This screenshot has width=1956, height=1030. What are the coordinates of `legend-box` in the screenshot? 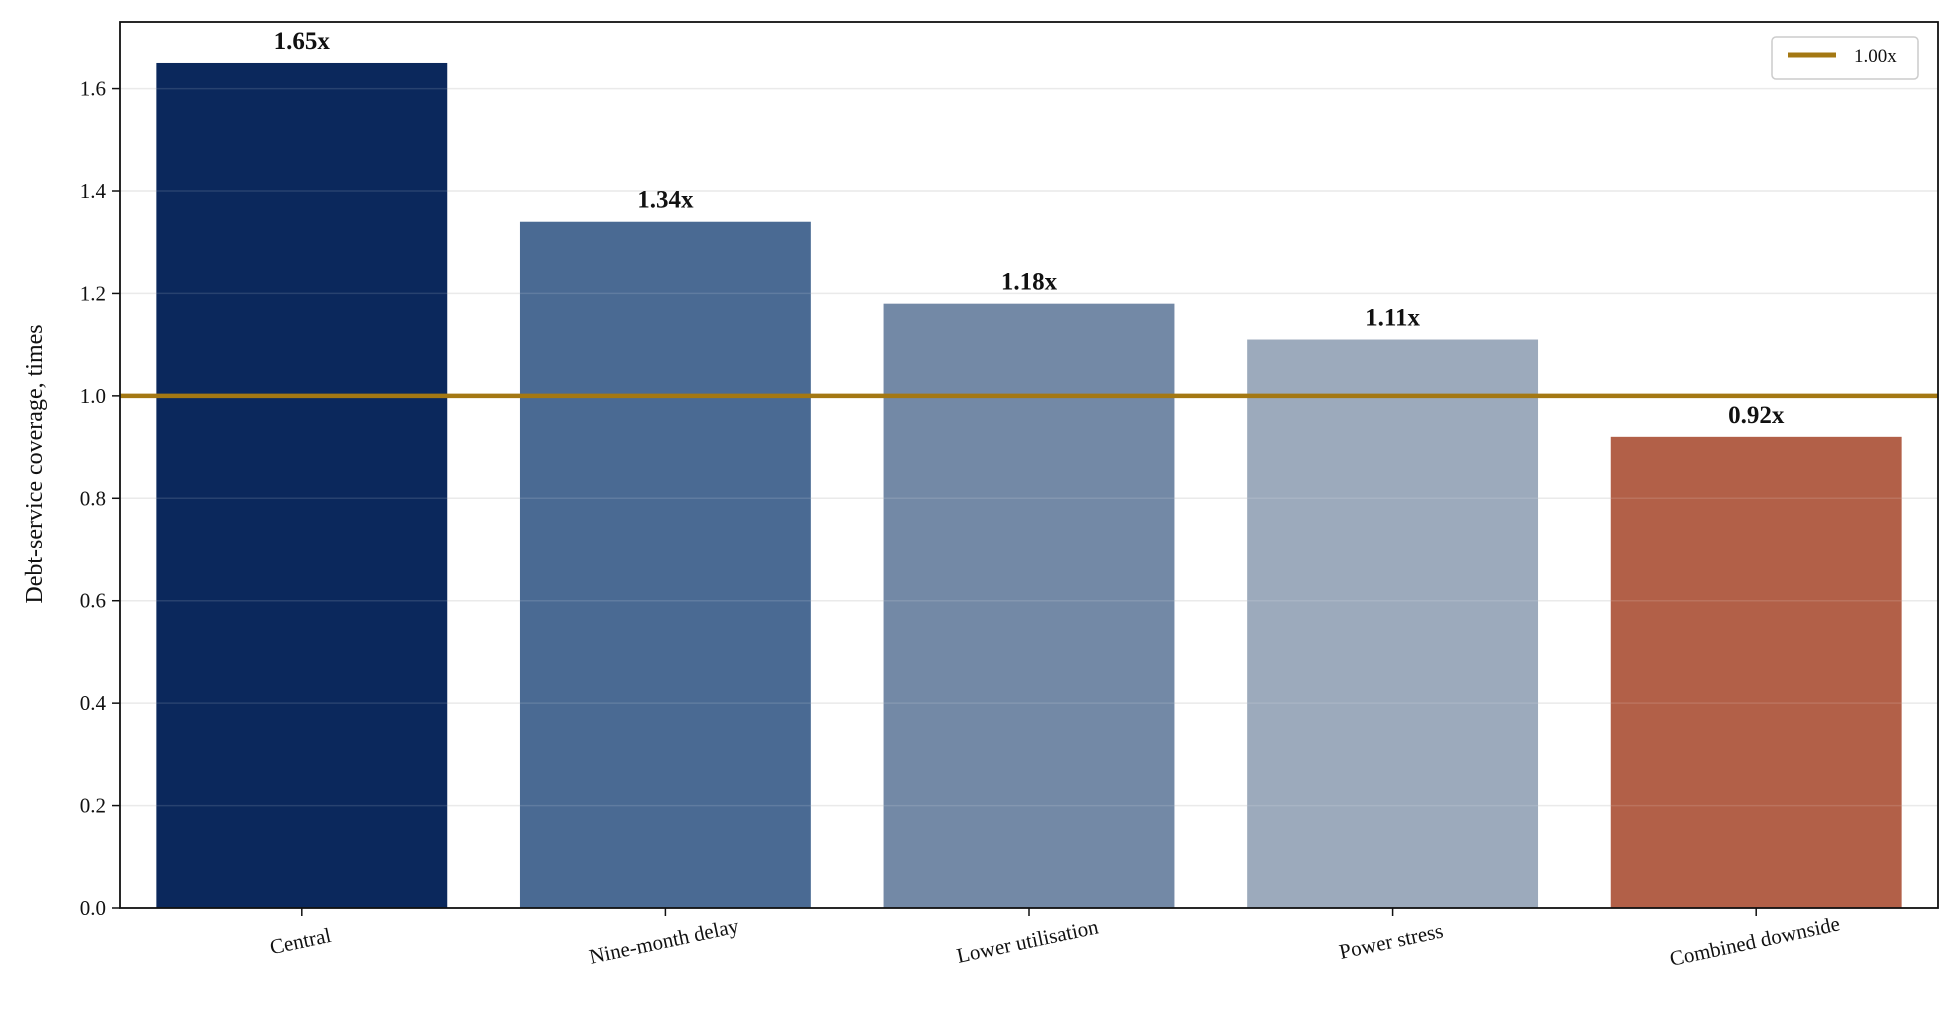 It's located at (1845, 58).